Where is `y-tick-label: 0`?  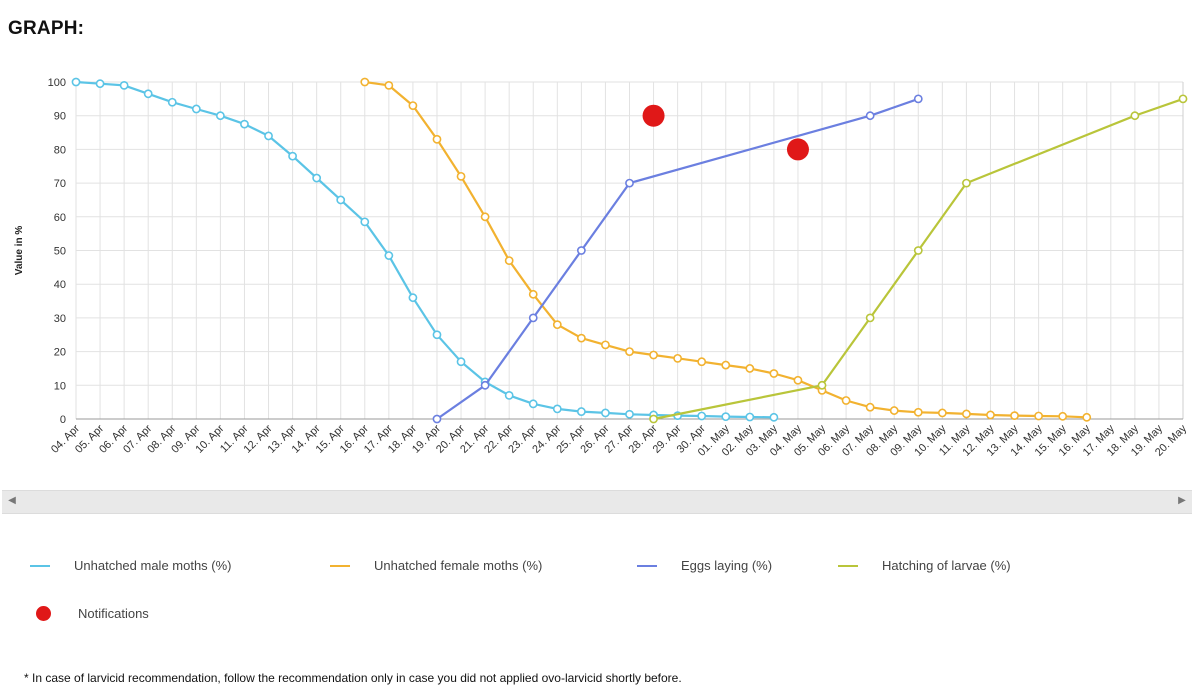 y-tick-label: 0 is located at coordinates (63, 420).